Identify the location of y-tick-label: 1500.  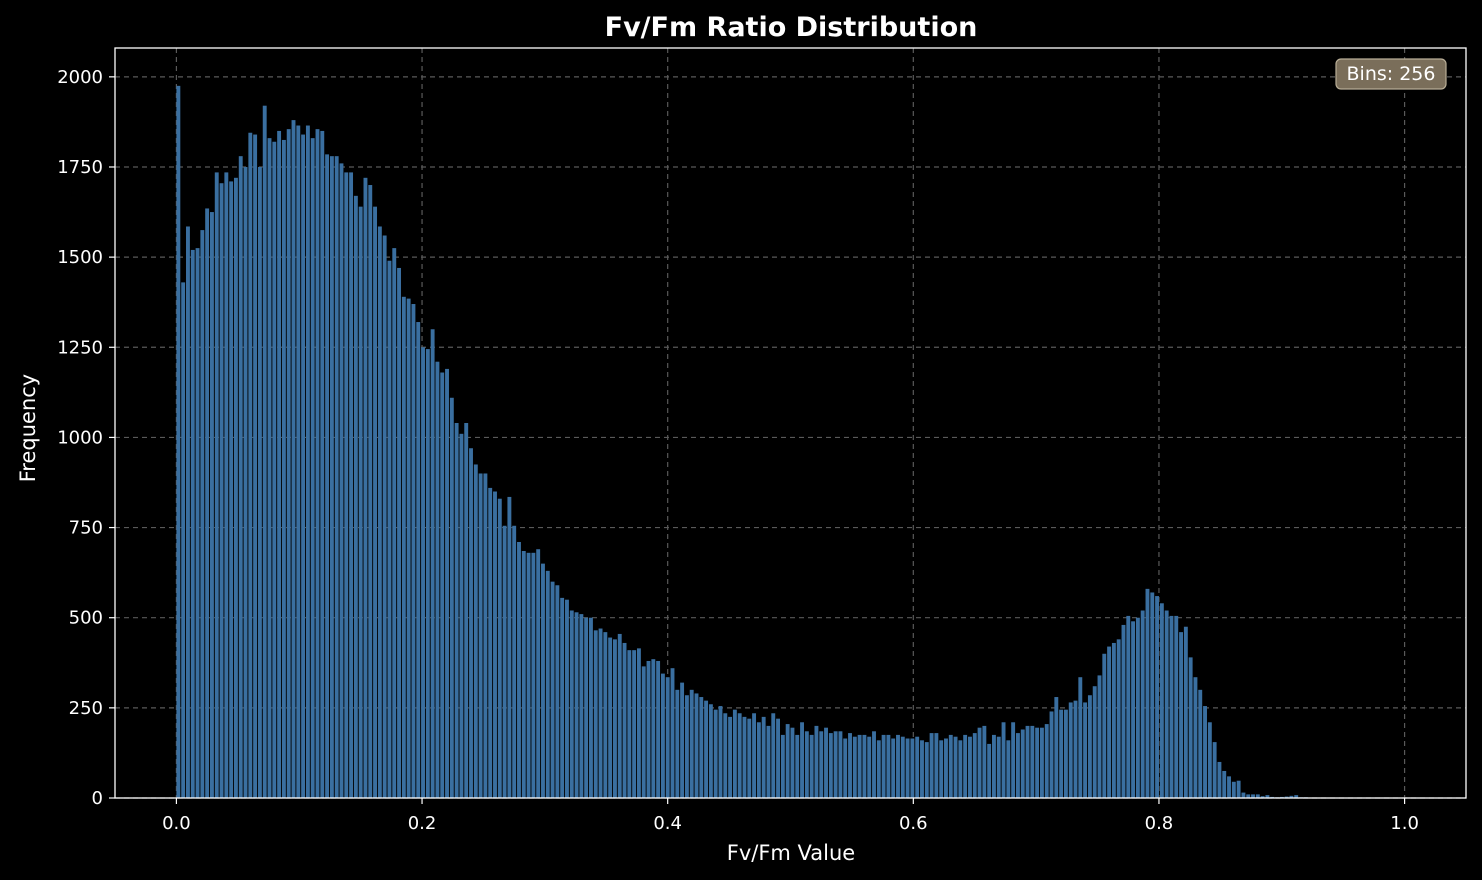
(80, 257).